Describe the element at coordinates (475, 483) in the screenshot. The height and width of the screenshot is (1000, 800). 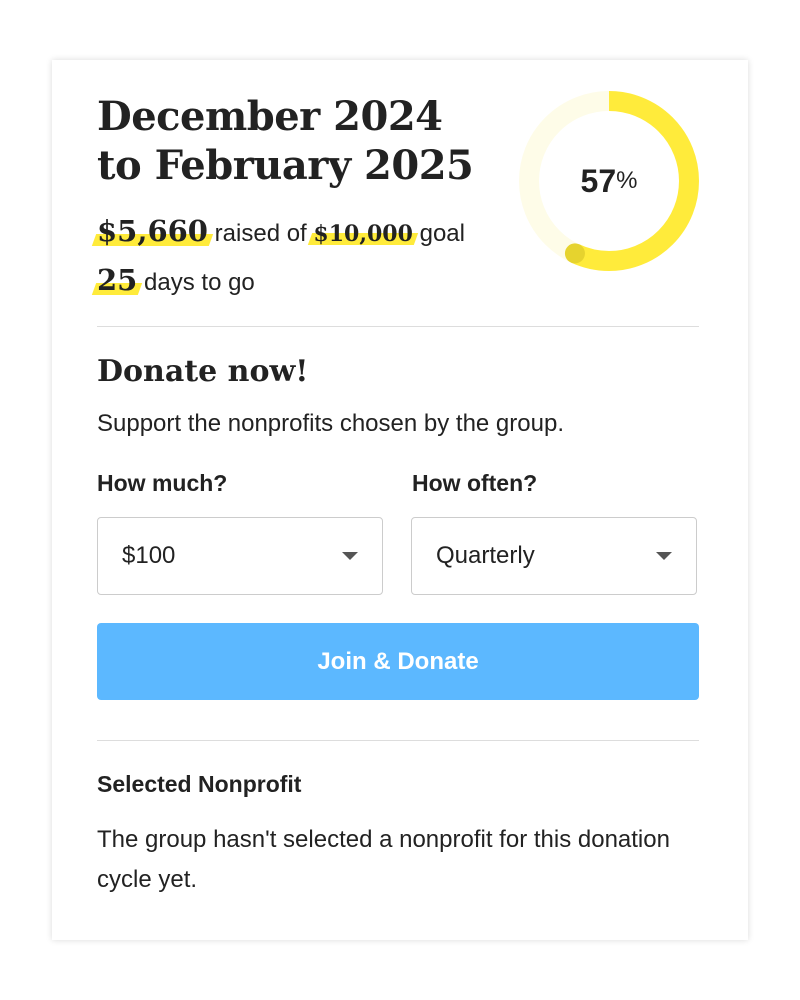
I see `frequency-label: How often?` at that location.